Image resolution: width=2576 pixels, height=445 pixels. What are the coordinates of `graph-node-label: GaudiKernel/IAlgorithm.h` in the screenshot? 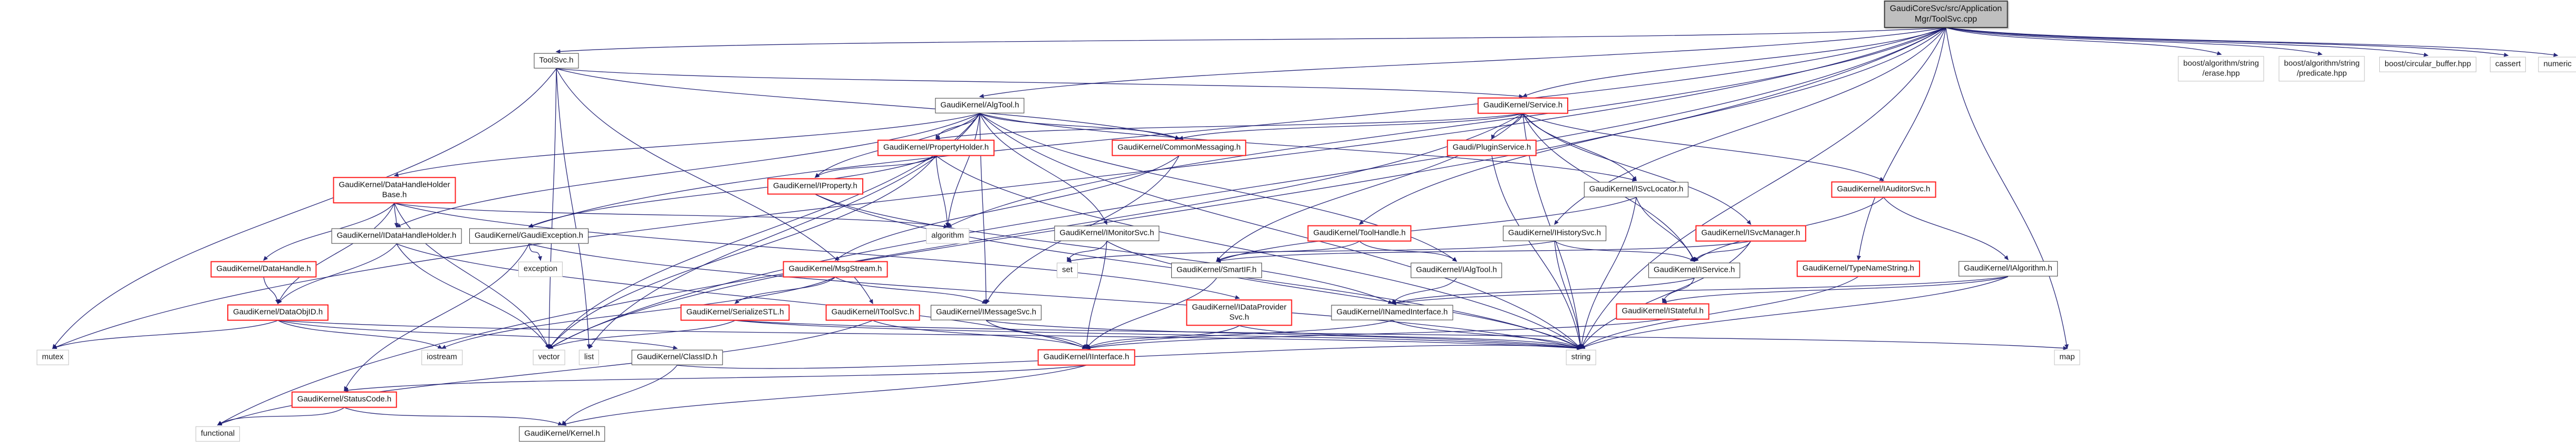 It's located at (2008, 268).